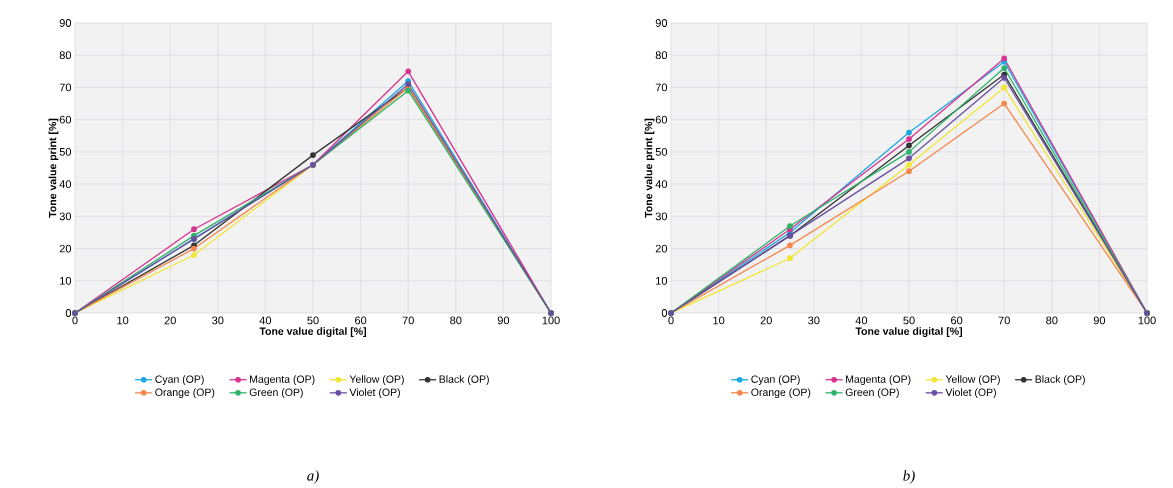 The width and height of the screenshot is (1173, 488). What do you see at coordinates (313, 477) in the screenshot?
I see `text: a)` at bounding box center [313, 477].